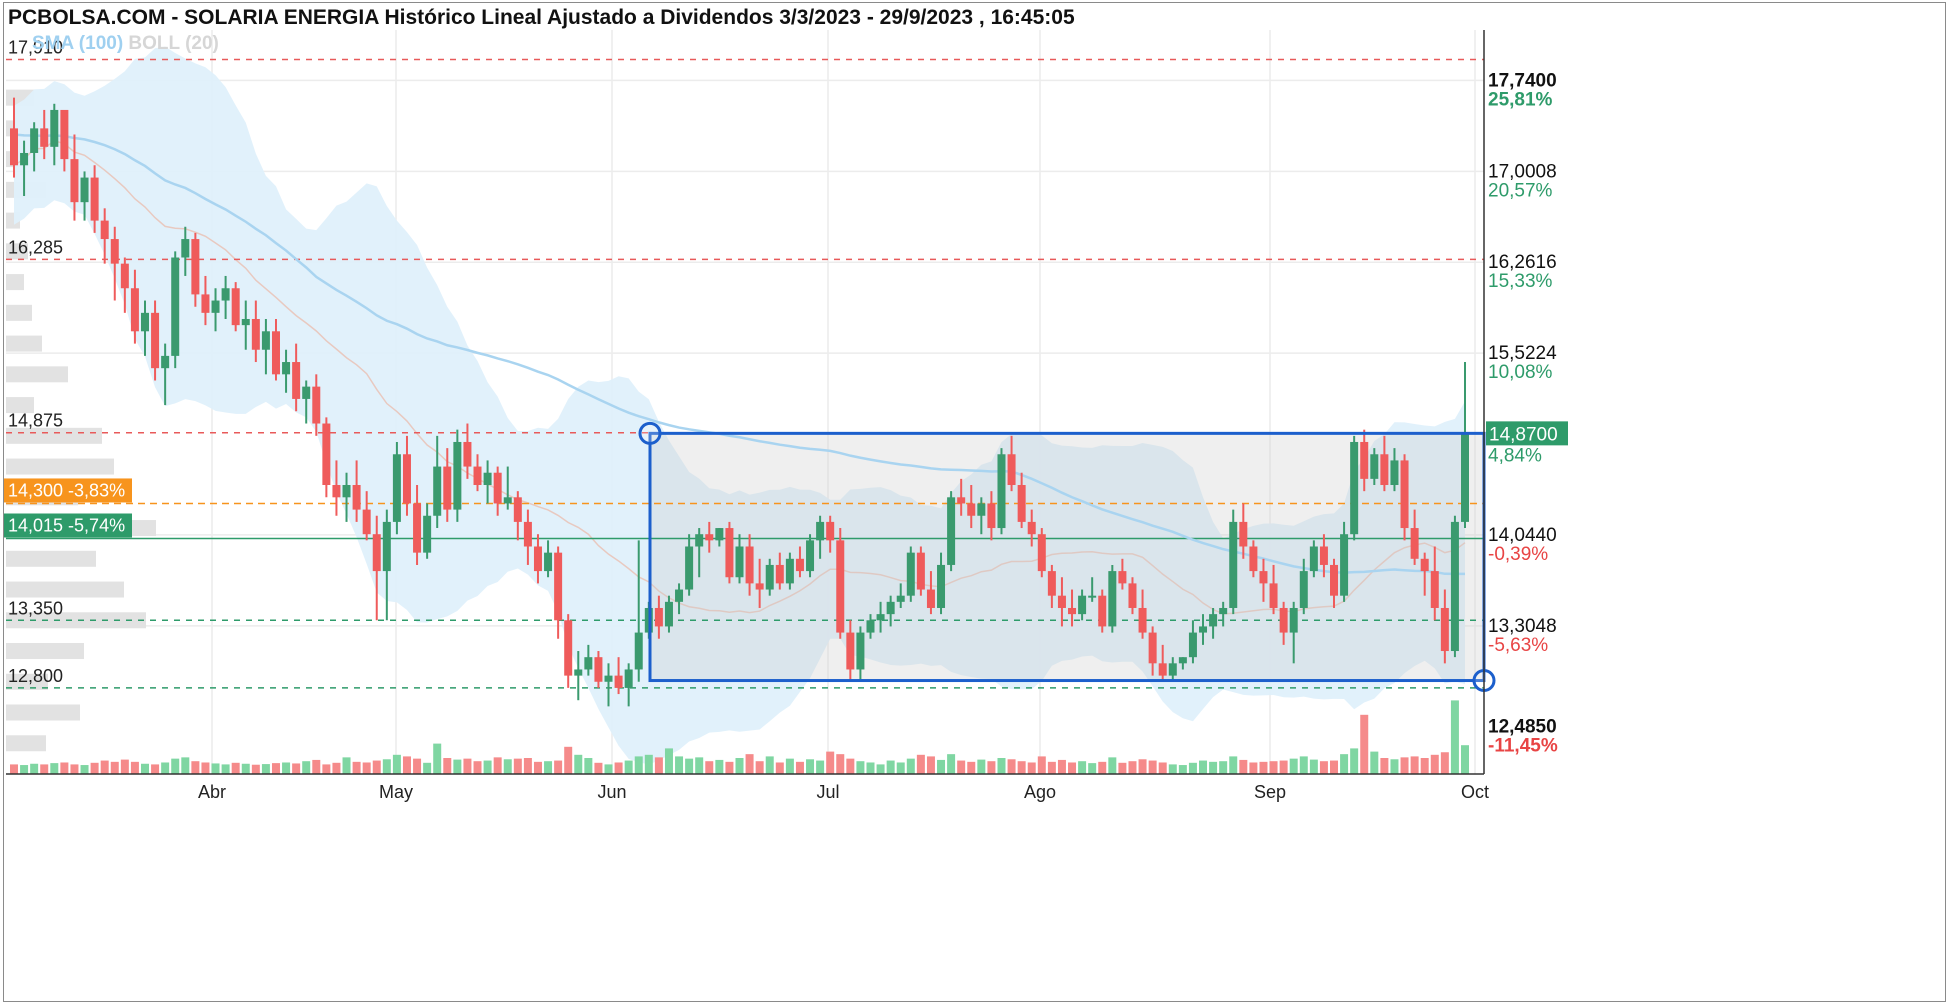 The height and width of the screenshot is (1006, 1950). Describe the element at coordinates (611, 792) in the screenshot. I see `x-tick-label: Jun` at that location.